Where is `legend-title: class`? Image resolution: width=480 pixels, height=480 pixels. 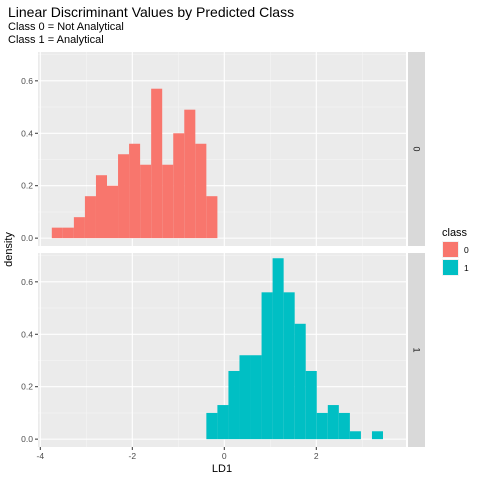 legend-title: class is located at coordinates (455, 233).